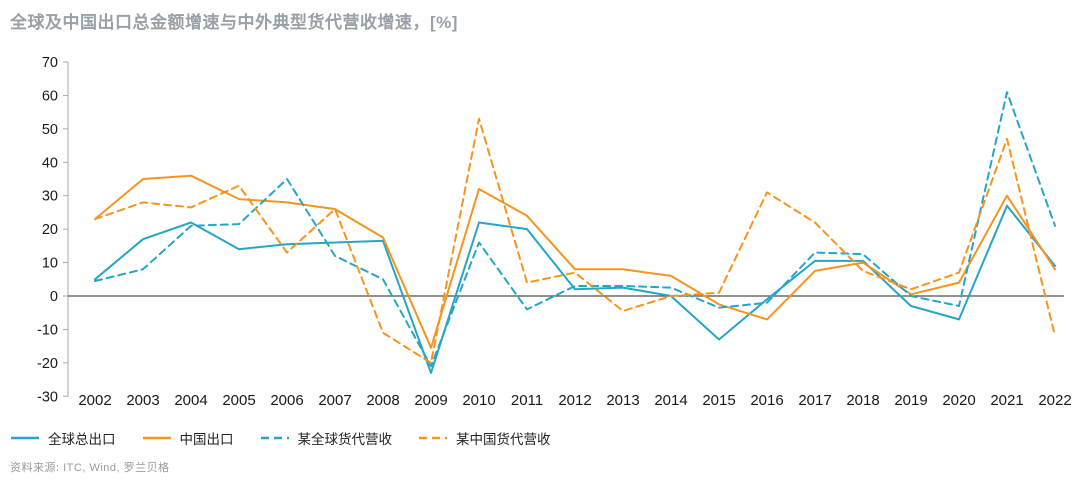 The width and height of the screenshot is (1080, 480). Describe the element at coordinates (238, 400) in the screenshot. I see `x-tick-label: 2005` at that location.